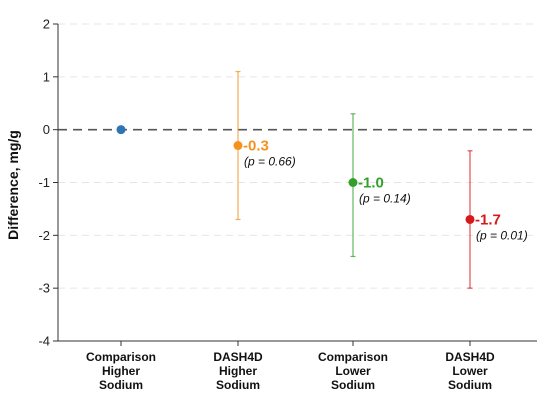 The width and height of the screenshot is (546, 403). What do you see at coordinates (270, 162) in the screenshot?
I see `p-value-label: (p = 0.66)` at bounding box center [270, 162].